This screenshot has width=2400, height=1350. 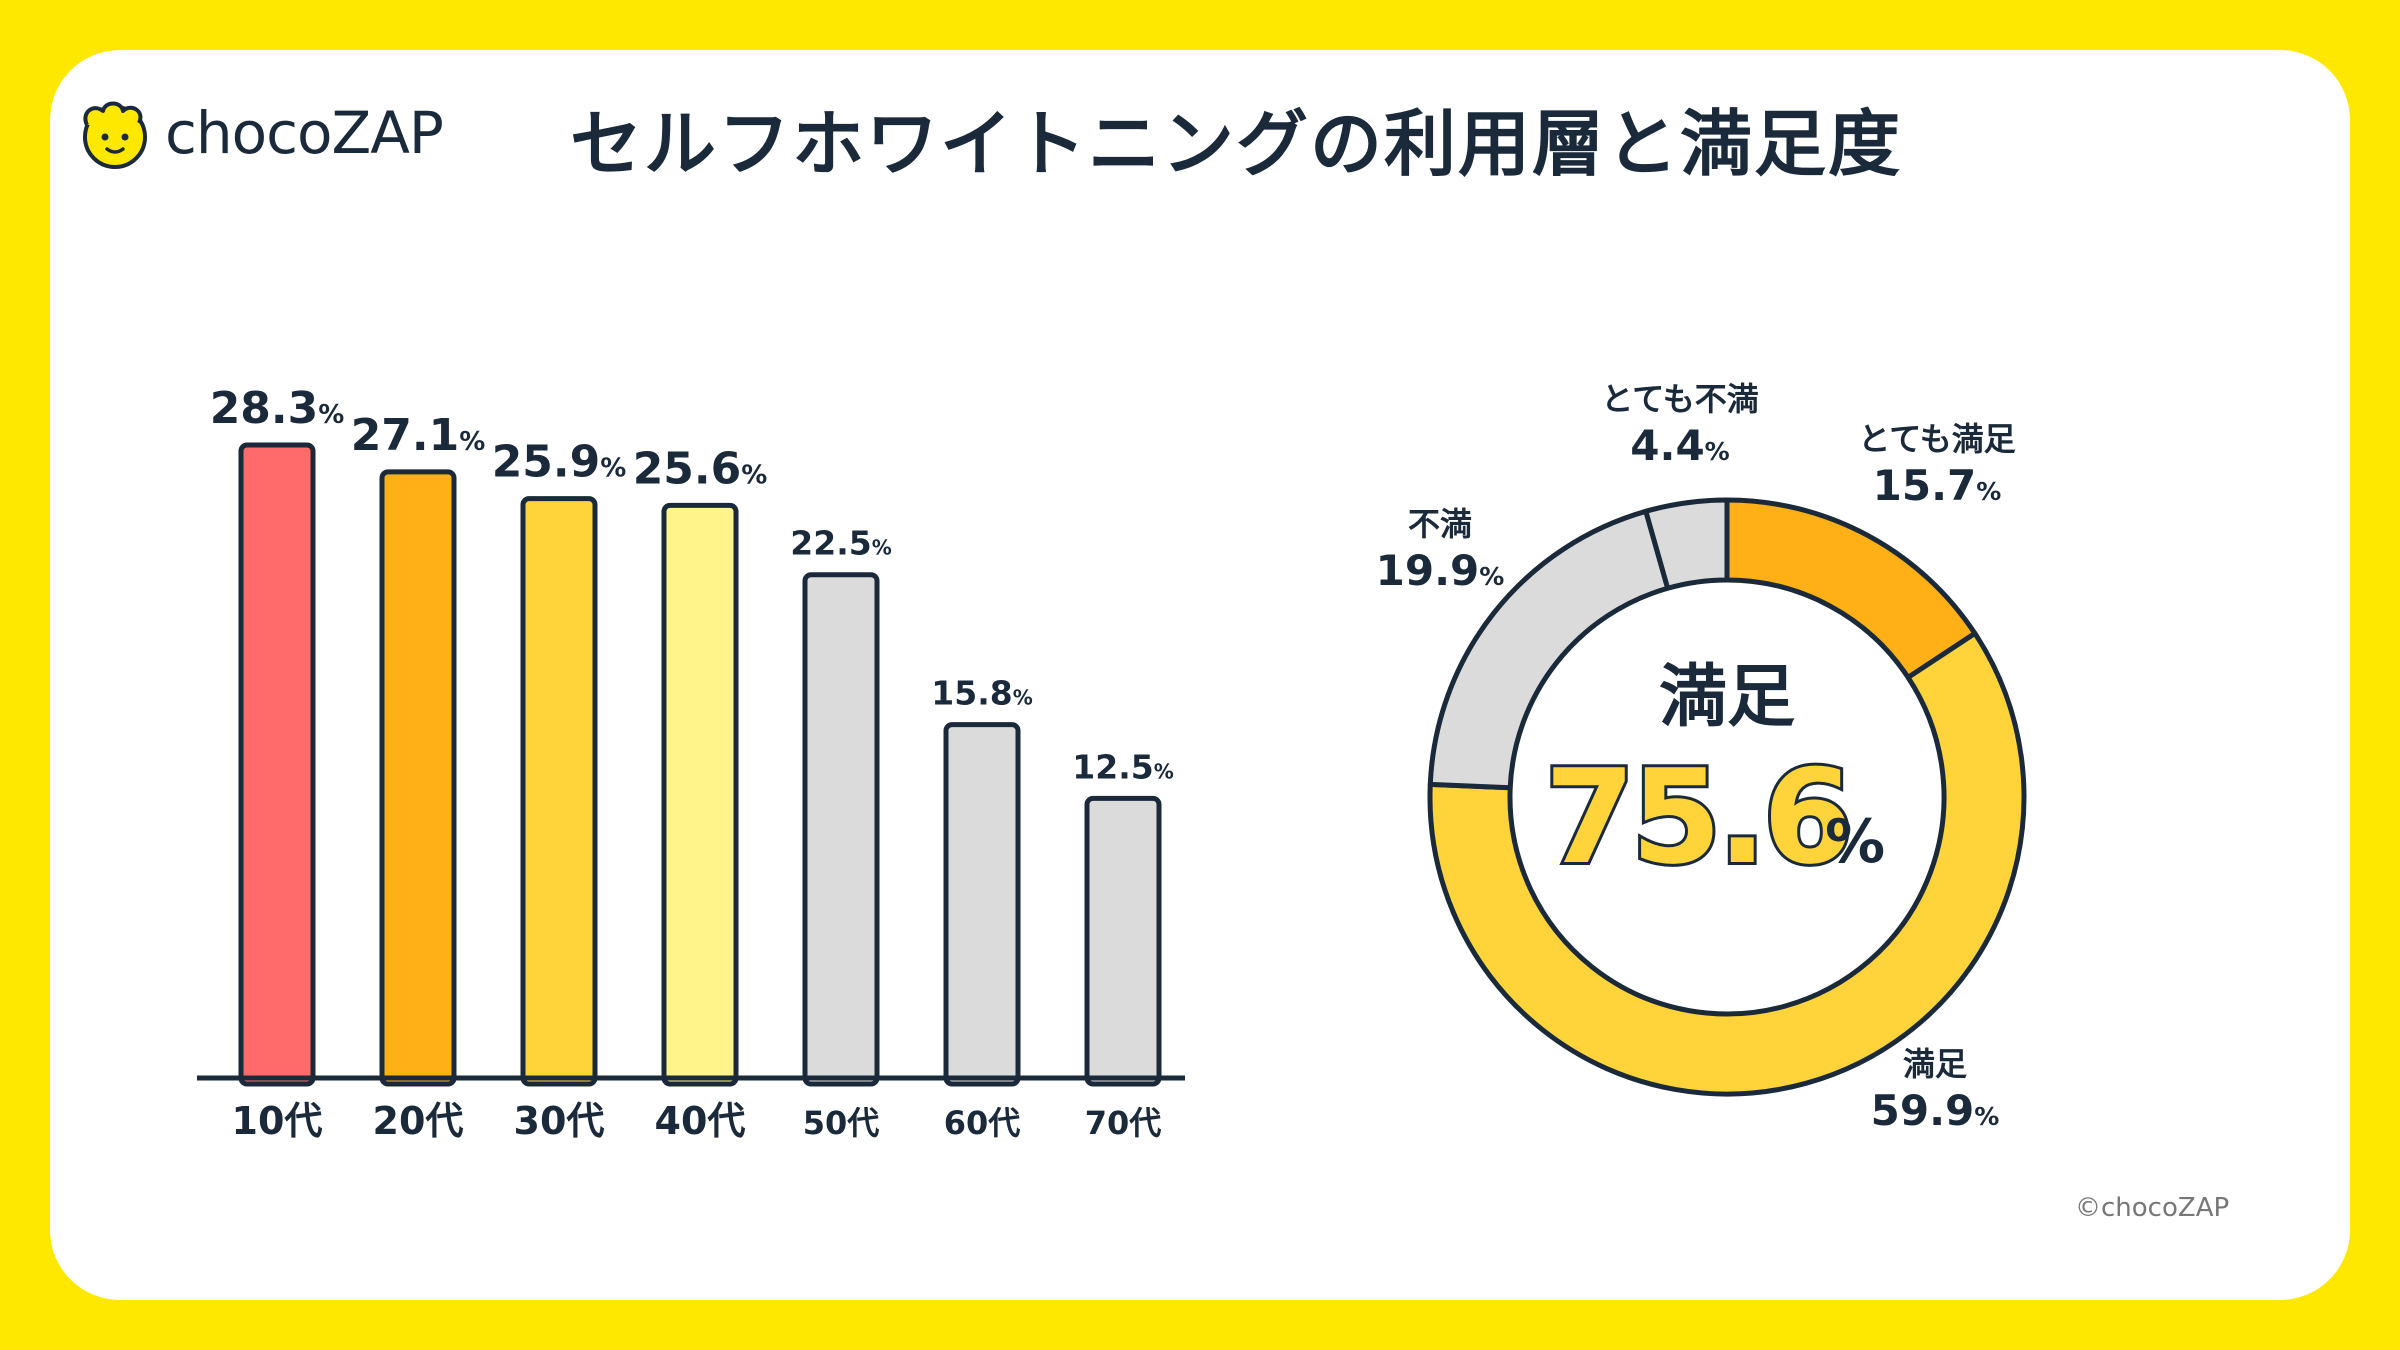 What do you see at coordinates (1440, 570) in the screenshot?
I see `donut-value-label: 19.9%` at bounding box center [1440, 570].